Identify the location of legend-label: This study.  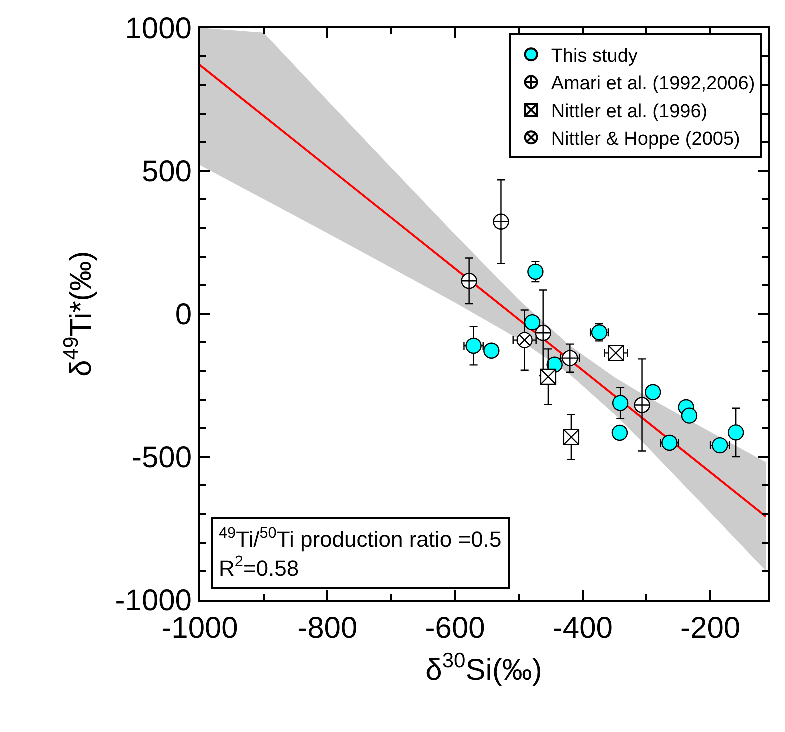
(594, 56).